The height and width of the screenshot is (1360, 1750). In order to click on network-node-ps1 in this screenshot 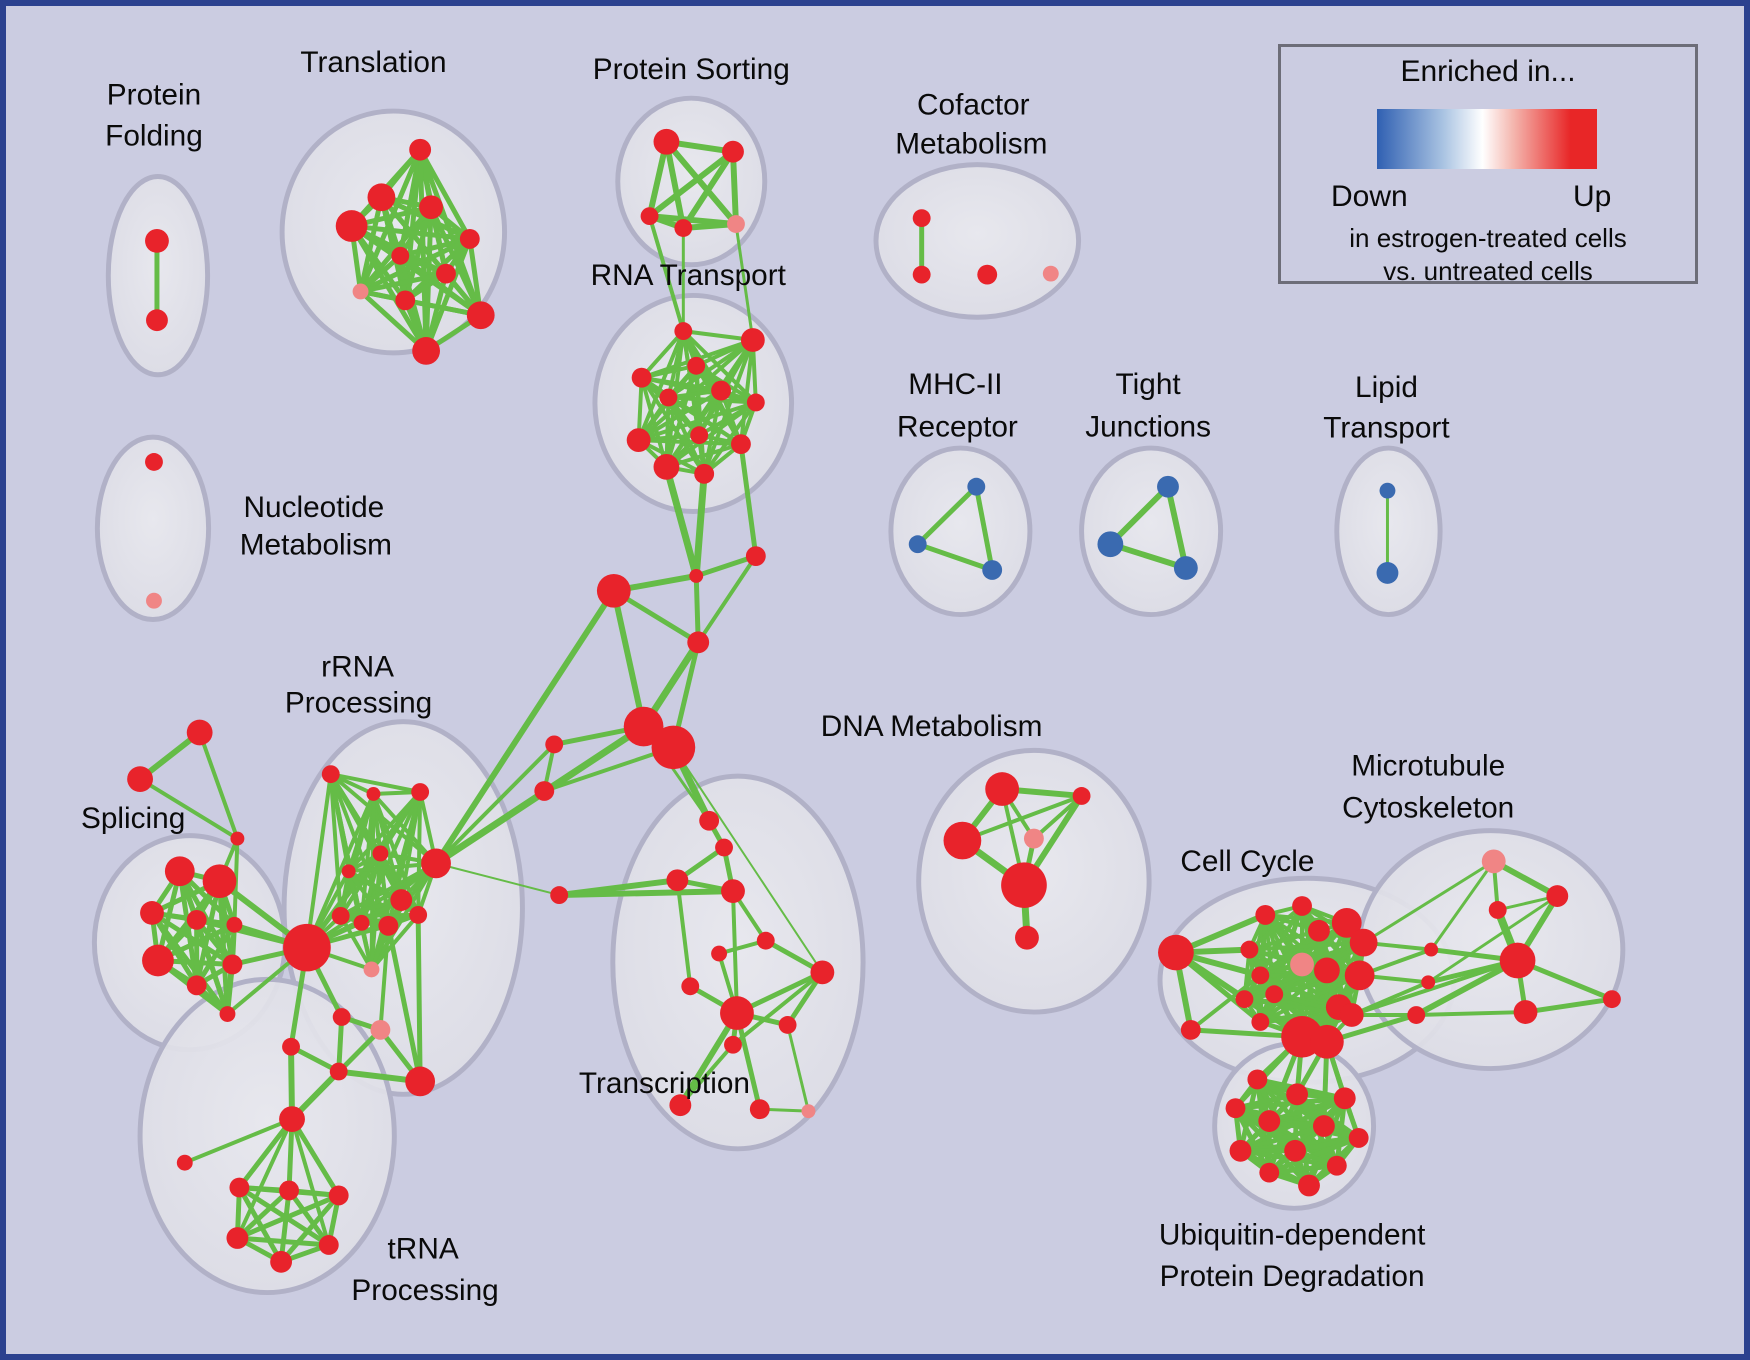, I will do `click(666, 141)`.